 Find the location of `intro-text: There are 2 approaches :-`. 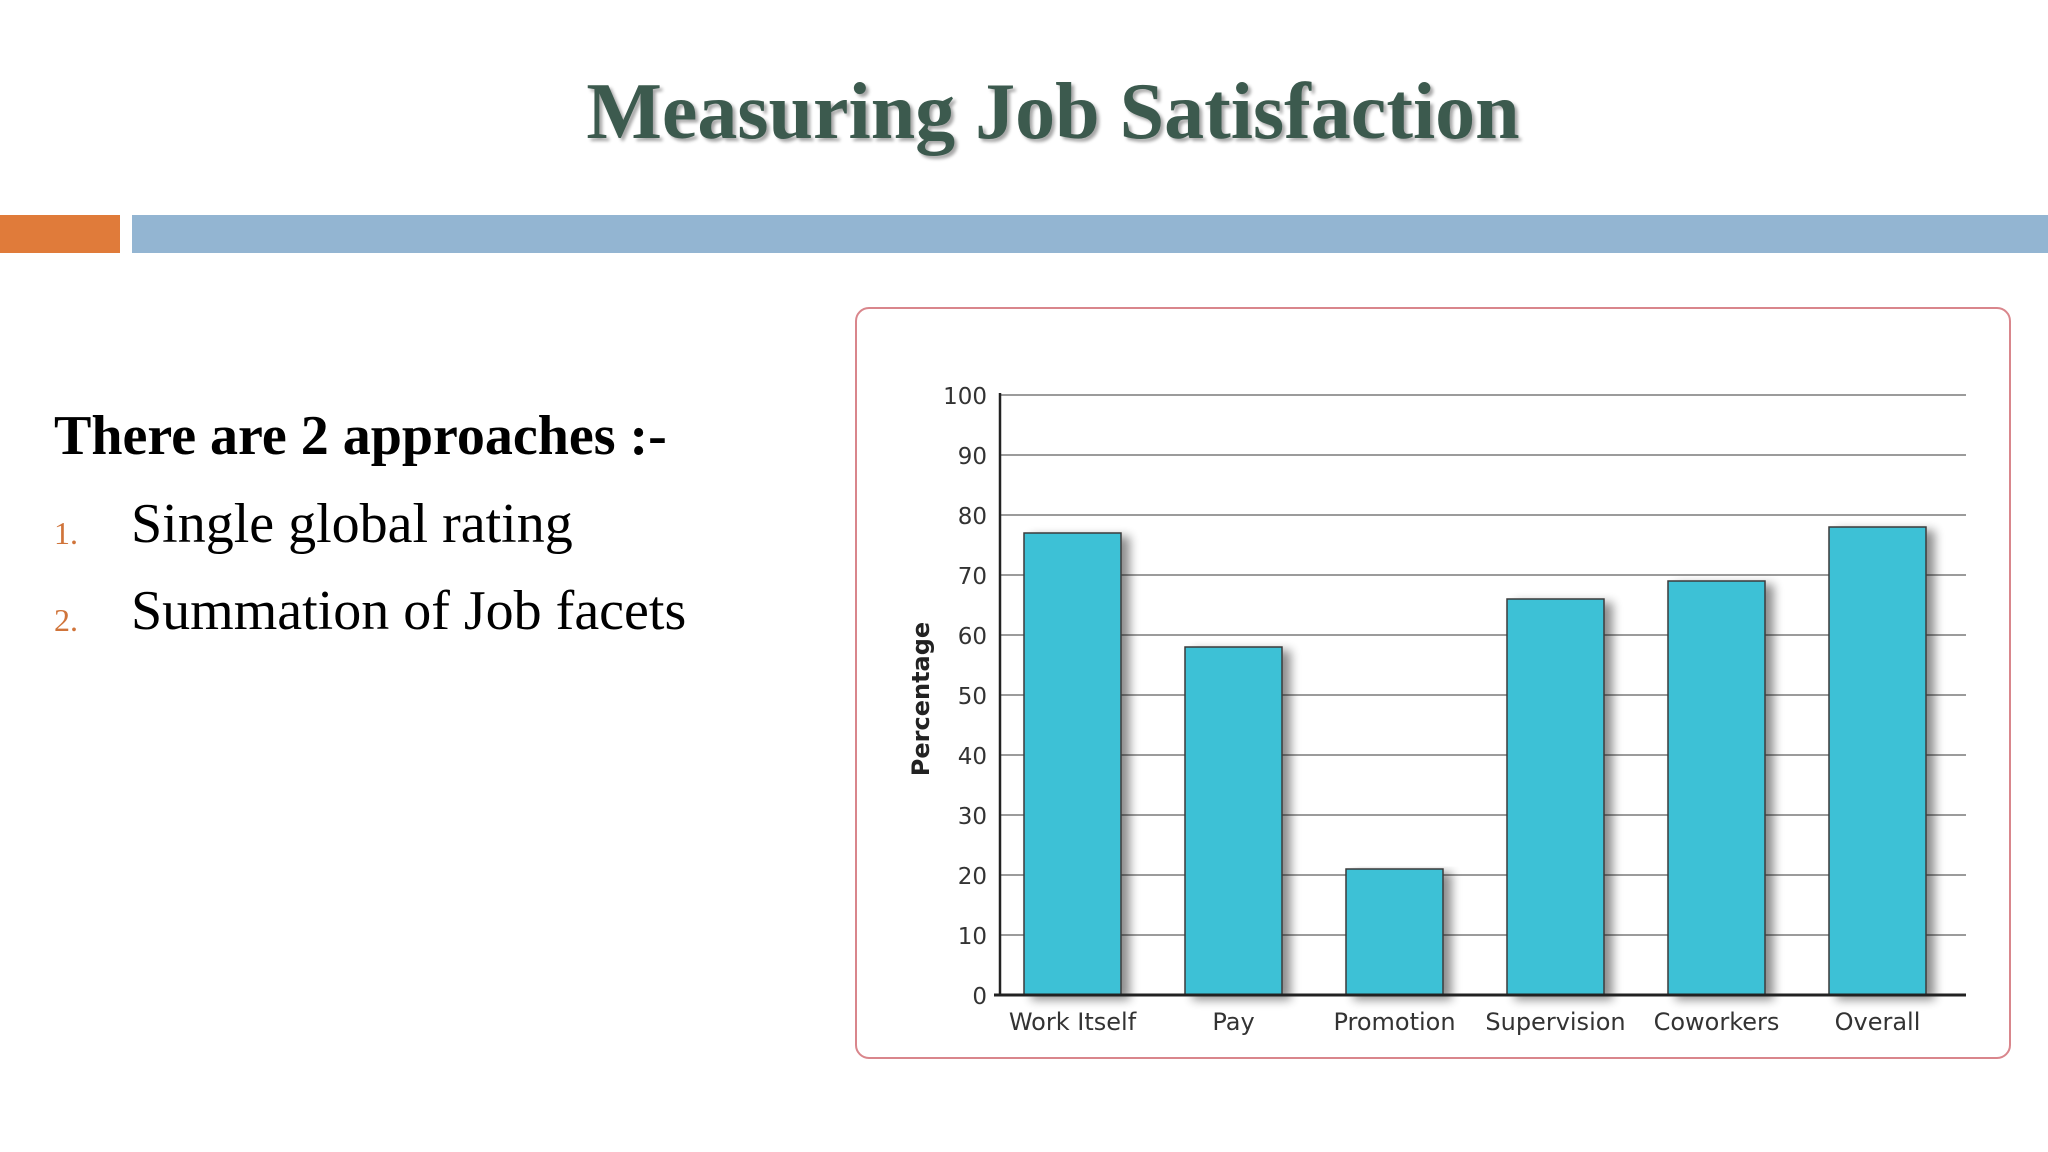

intro-text: There are 2 approaches :- is located at coordinates (360, 436).